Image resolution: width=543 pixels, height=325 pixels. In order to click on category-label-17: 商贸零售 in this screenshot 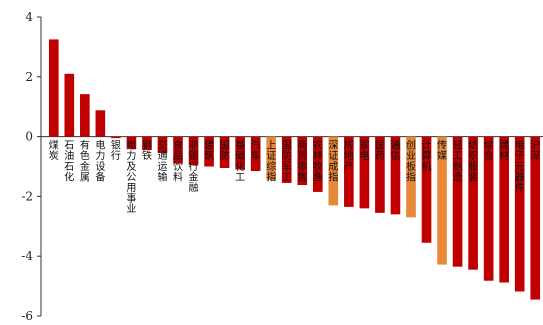, I will do `click(302, 161)`.